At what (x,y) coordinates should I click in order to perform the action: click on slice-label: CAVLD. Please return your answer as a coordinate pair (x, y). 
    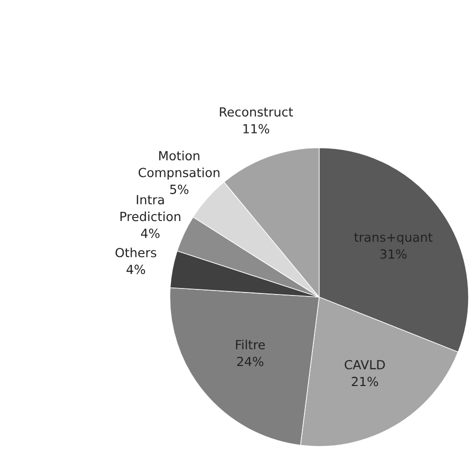
    Looking at the image, I should click on (364, 365).